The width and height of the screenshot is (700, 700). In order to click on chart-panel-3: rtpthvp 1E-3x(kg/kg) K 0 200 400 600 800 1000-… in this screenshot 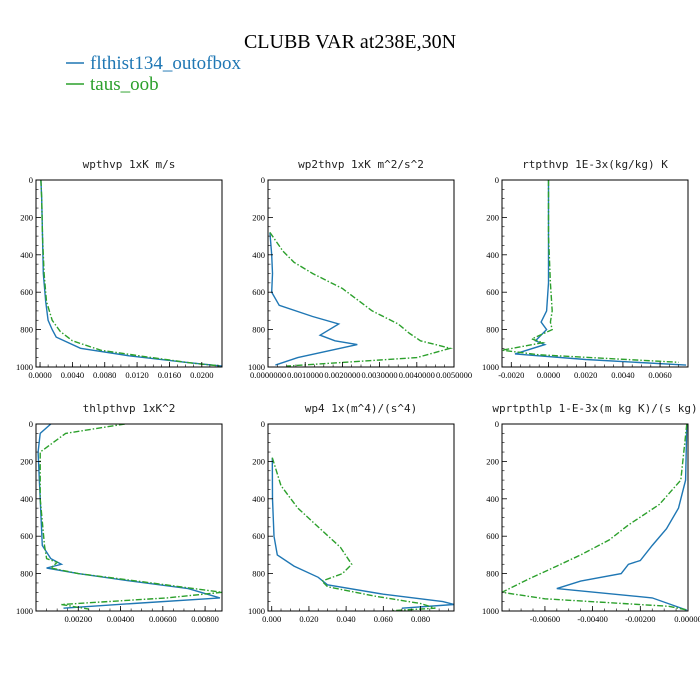, I will do `click(585, 269)`.